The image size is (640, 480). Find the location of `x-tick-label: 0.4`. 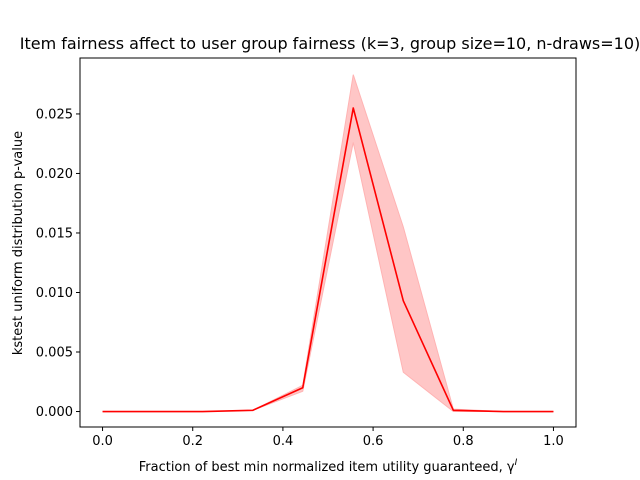

x-tick-label: 0.4 is located at coordinates (283, 441).